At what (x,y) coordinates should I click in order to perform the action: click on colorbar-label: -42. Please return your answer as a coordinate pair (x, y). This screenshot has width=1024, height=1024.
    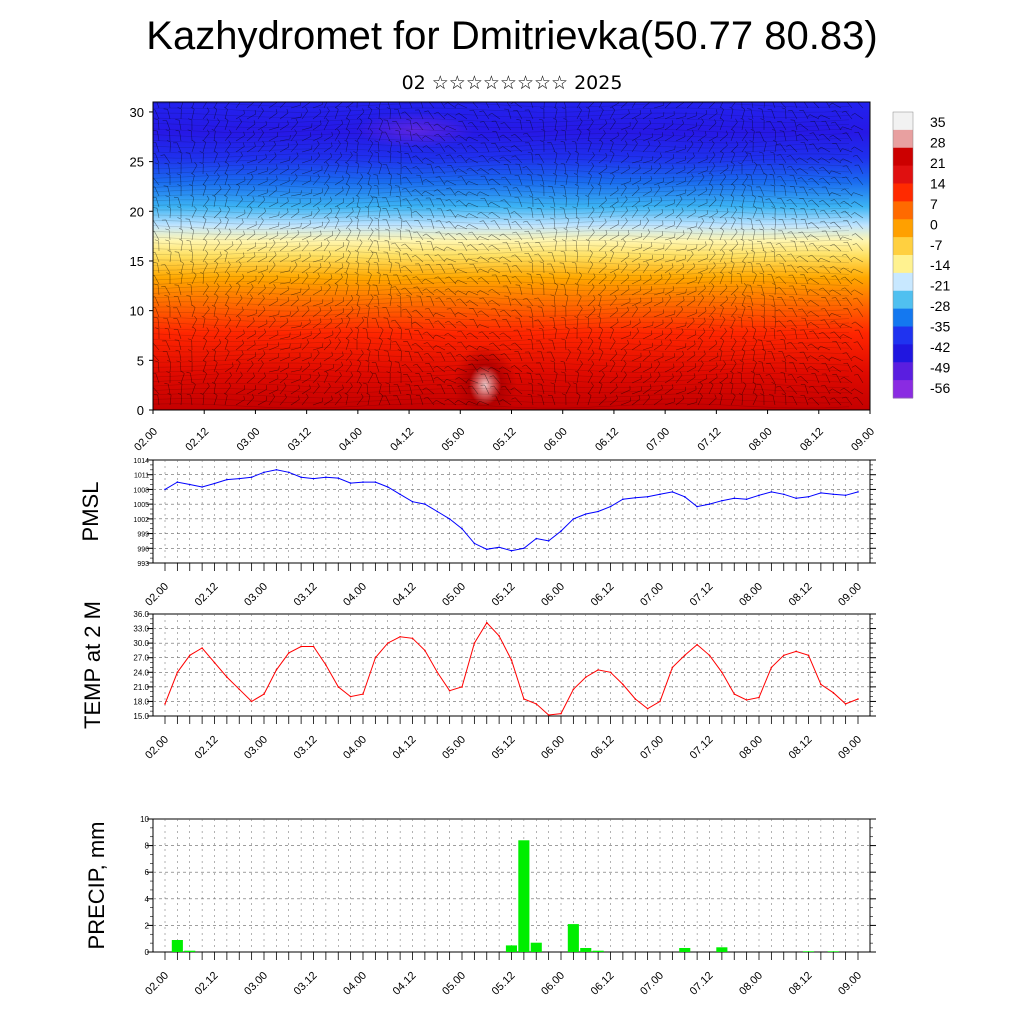
    Looking at the image, I should click on (940, 347).